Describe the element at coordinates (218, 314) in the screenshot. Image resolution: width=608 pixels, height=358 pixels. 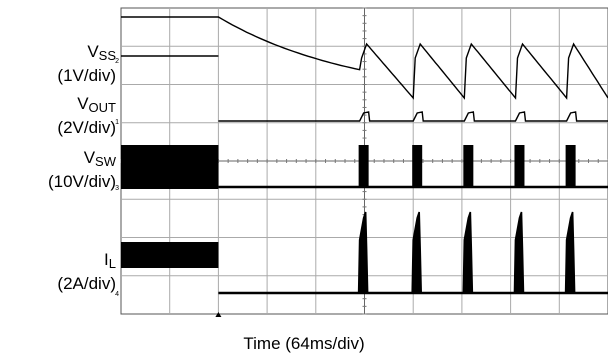
I see `trigger-marker` at that location.